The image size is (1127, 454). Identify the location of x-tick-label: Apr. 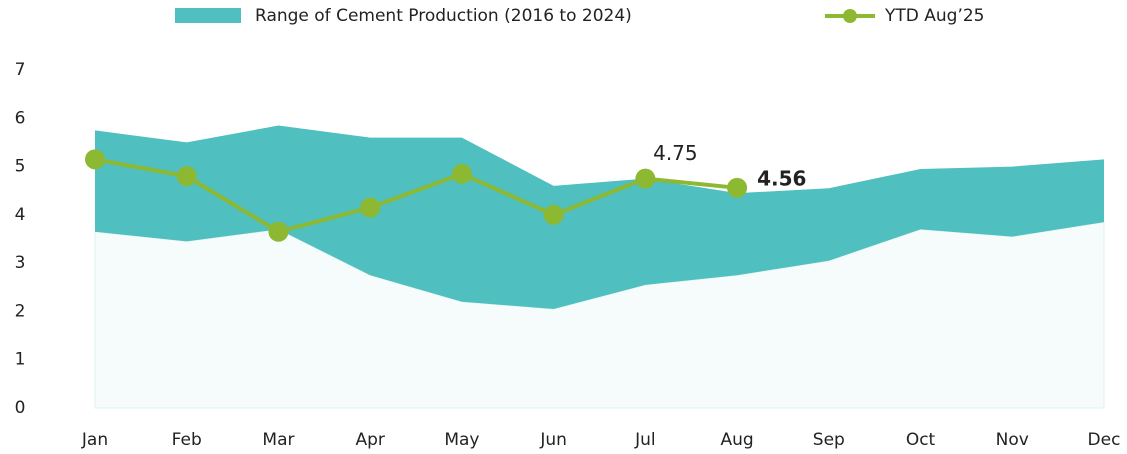
(369, 440).